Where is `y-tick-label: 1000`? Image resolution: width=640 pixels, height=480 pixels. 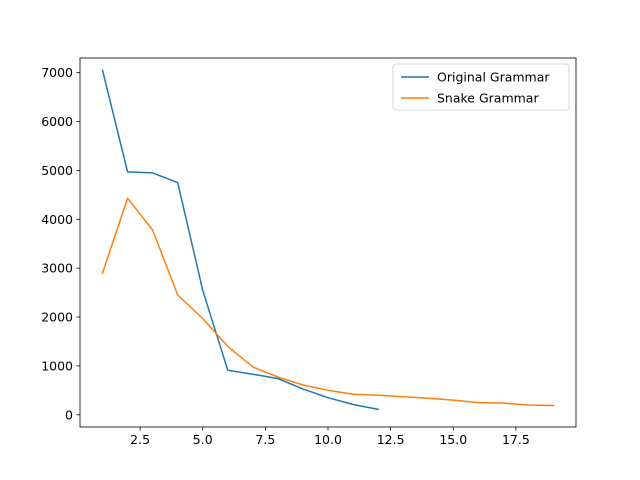
y-tick-label: 1000 is located at coordinates (57, 365).